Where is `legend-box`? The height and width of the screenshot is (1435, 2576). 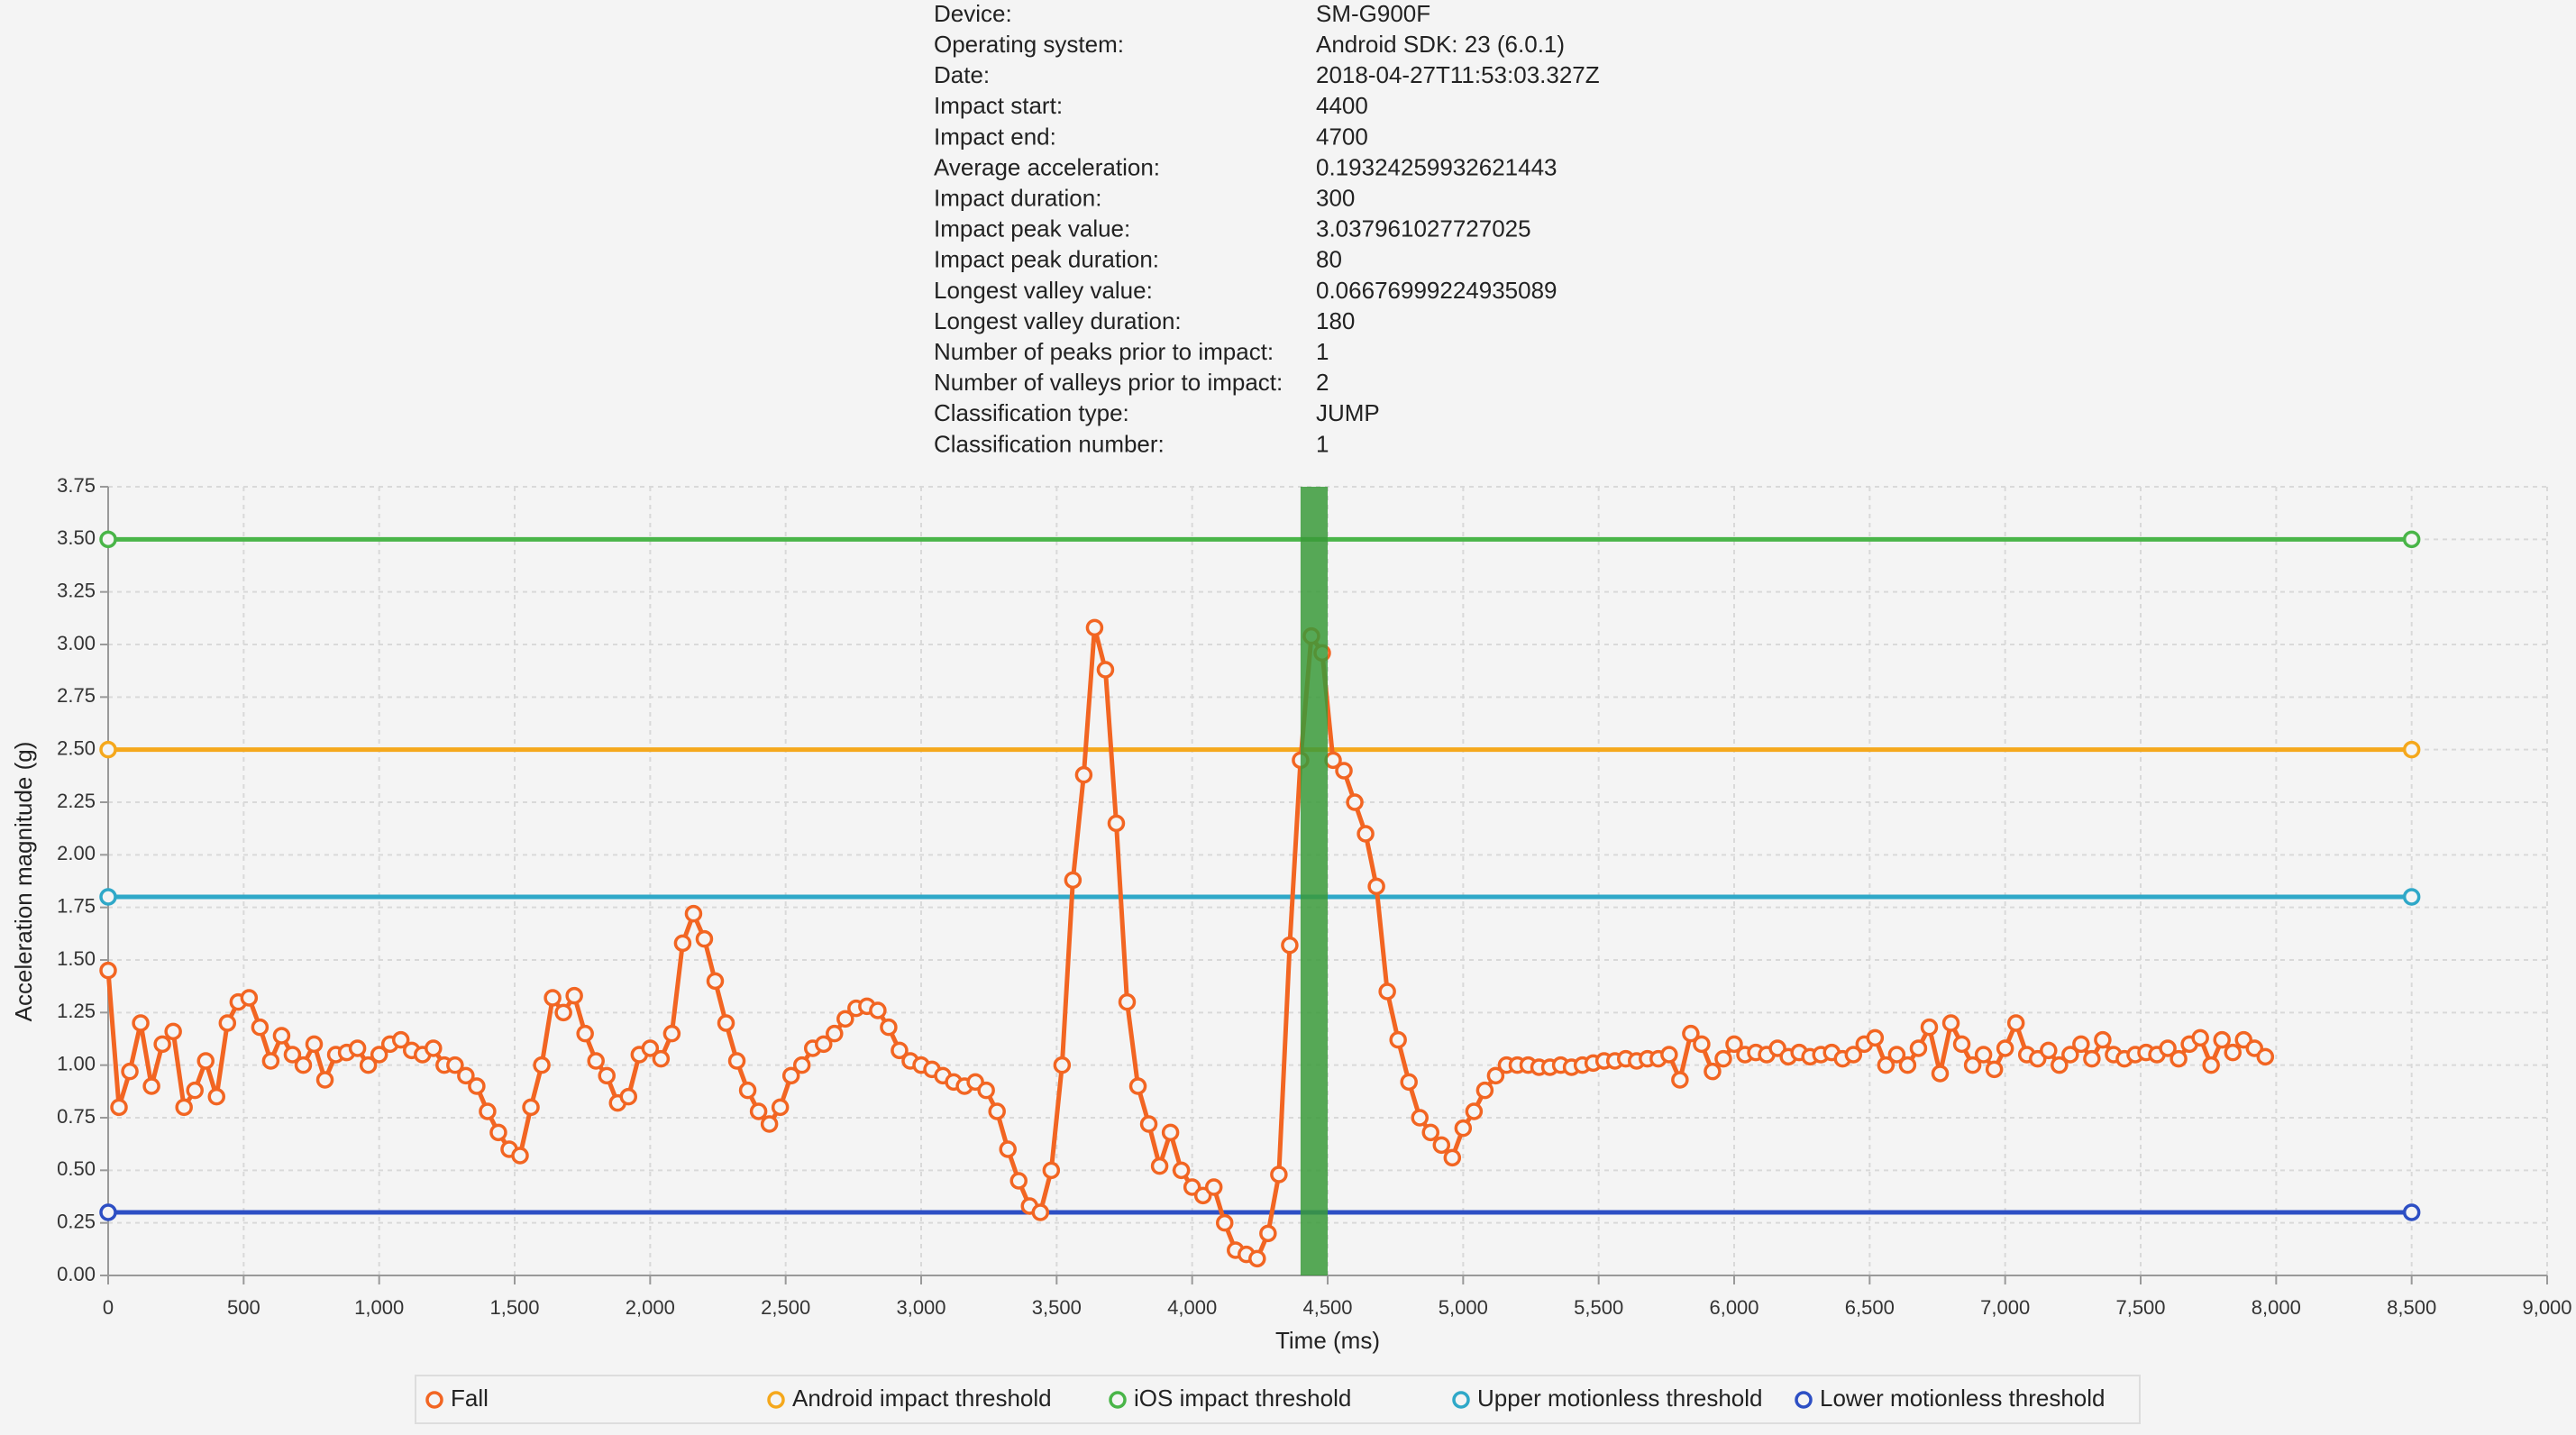
legend-box is located at coordinates (1278, 1399).